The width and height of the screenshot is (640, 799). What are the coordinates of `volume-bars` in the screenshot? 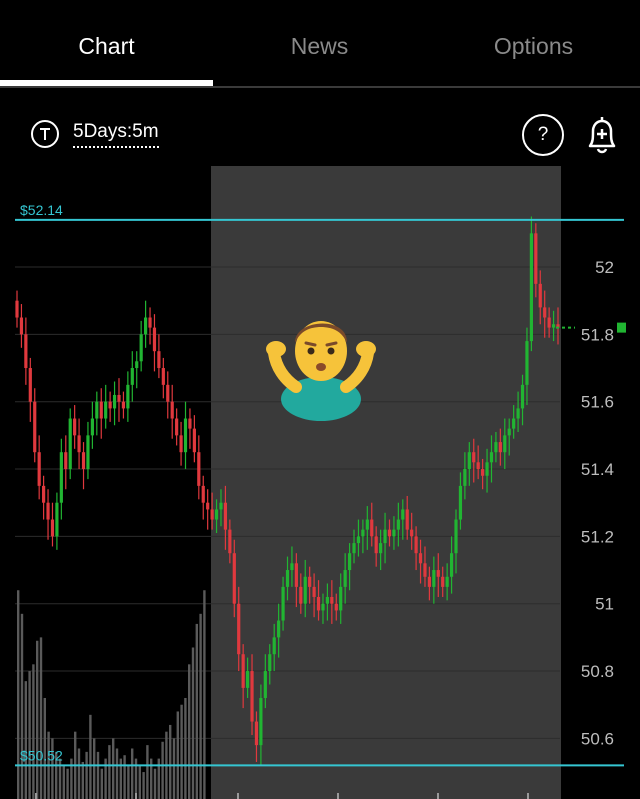 It's located at (111, 694).